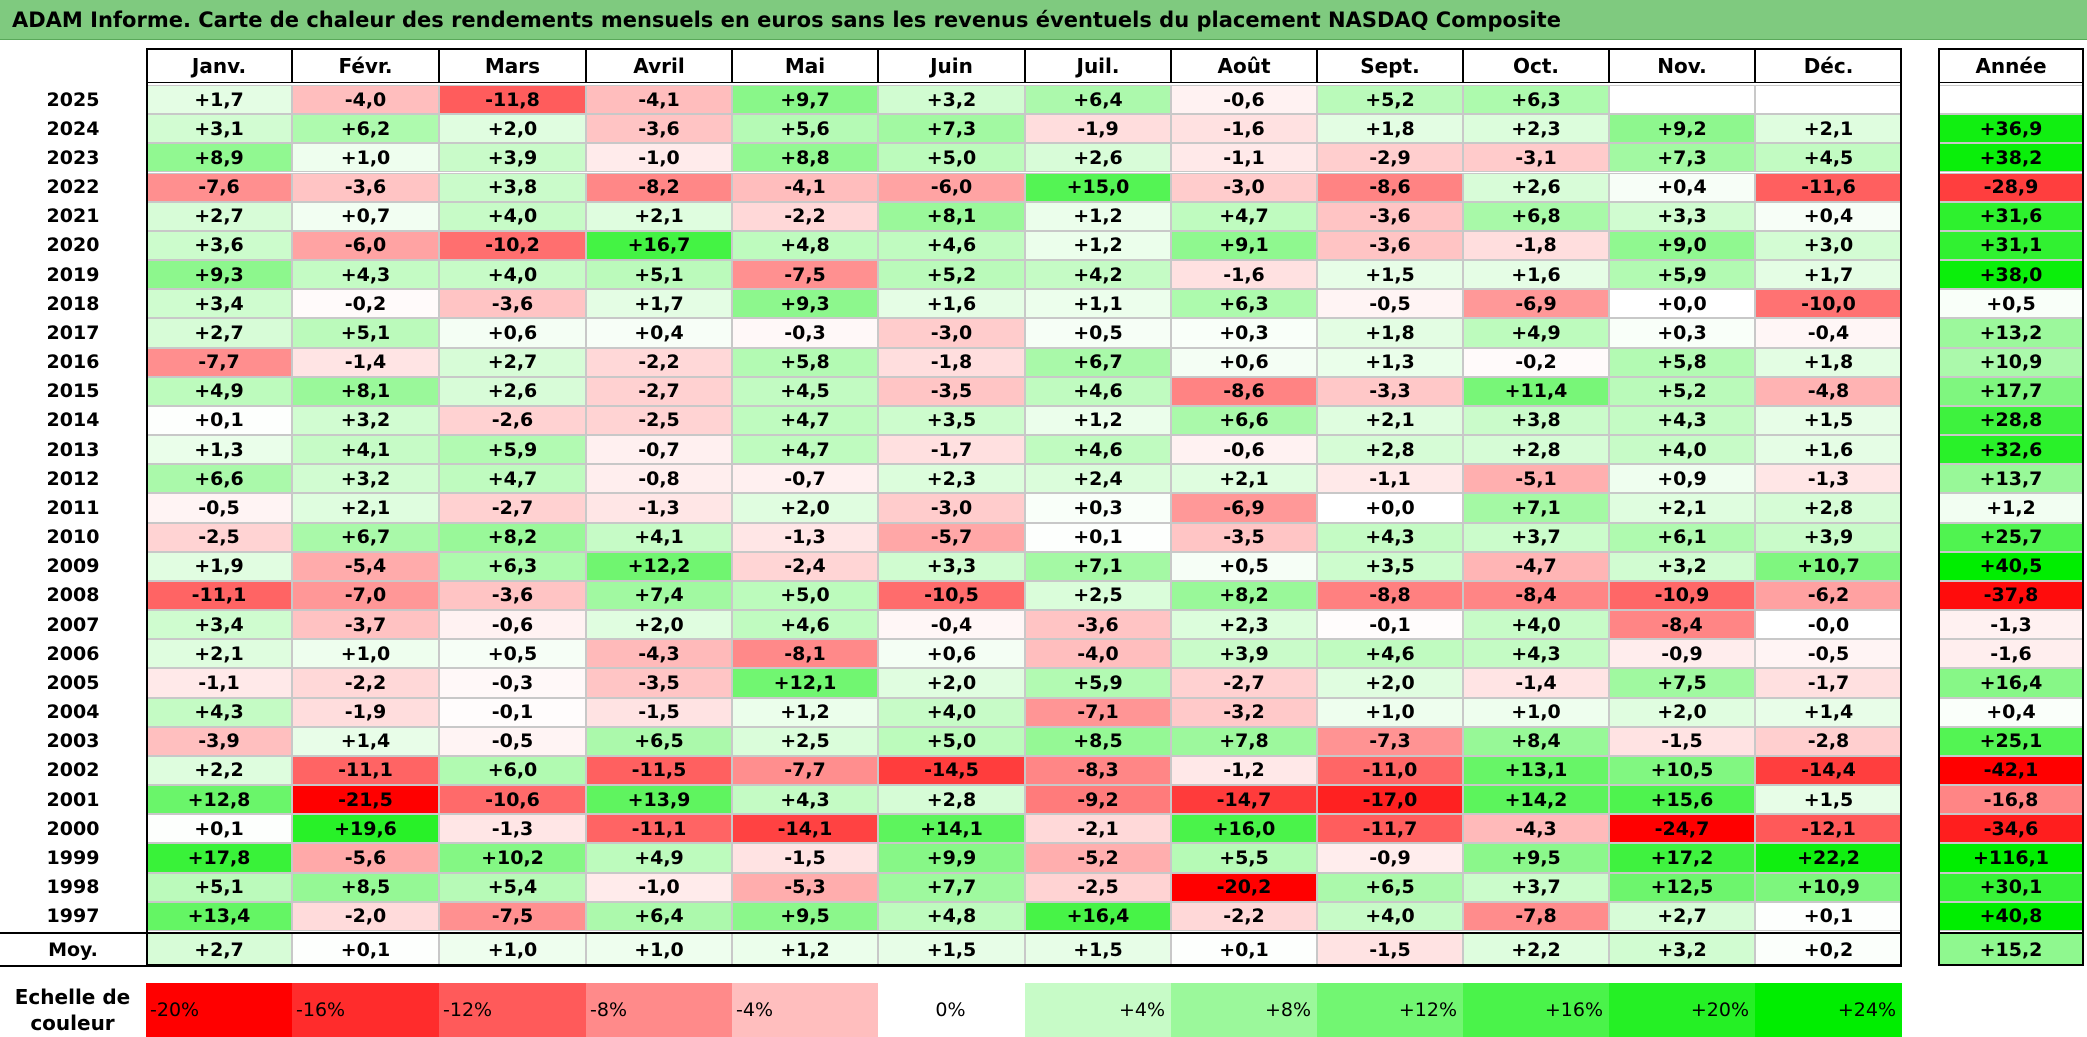  Describe the element at coordinates (1828, 537) in the screenshot. I see `heatmap-cell: +3,9` at that location.